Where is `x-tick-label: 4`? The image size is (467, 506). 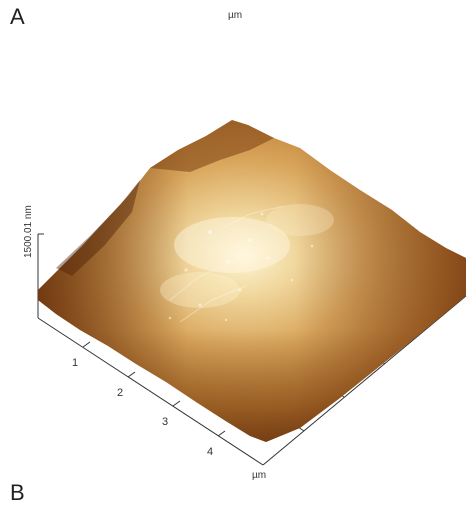 x-tick-label: 4 is located at coordinates (210, 452).